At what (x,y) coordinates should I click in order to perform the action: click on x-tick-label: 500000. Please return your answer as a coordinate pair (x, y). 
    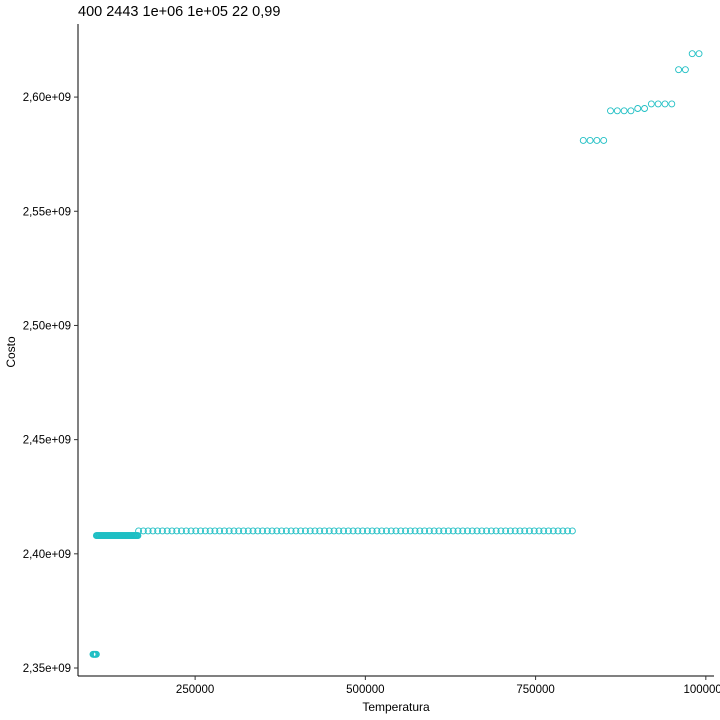
    Looking at the image, I should click on (365, 690).